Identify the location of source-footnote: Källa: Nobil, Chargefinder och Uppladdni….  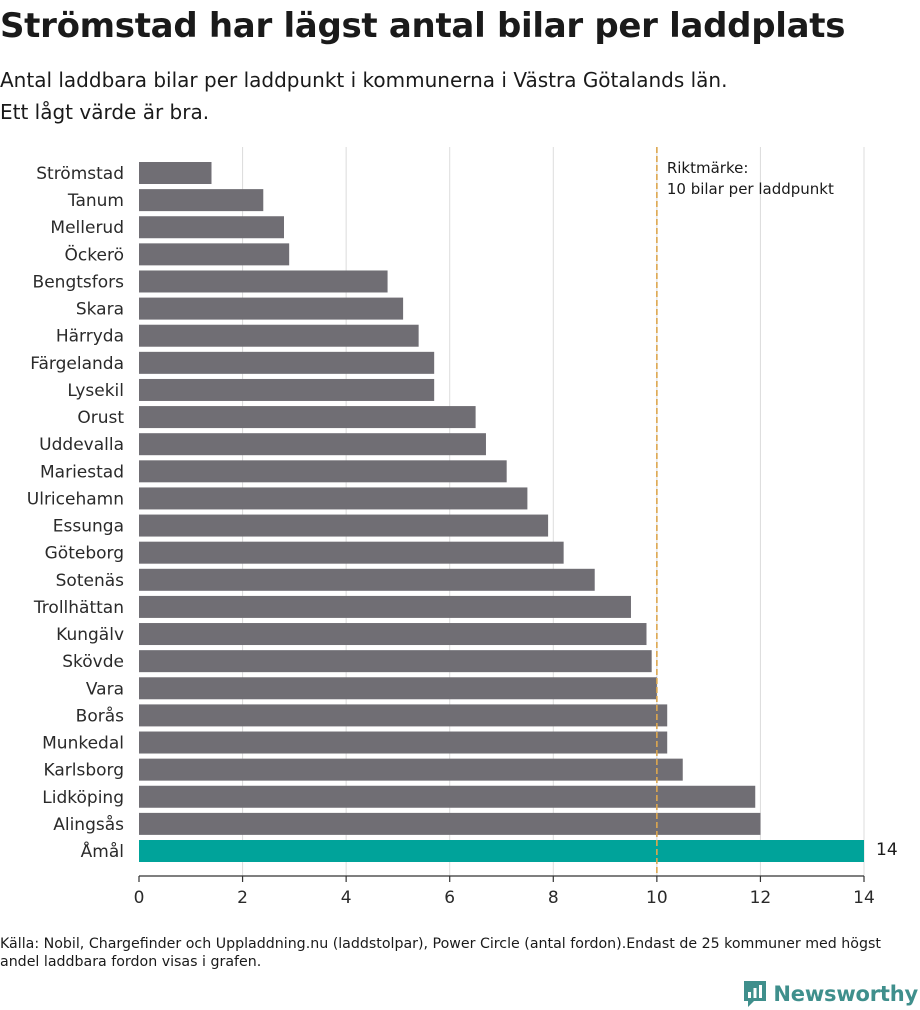
(440, 953).